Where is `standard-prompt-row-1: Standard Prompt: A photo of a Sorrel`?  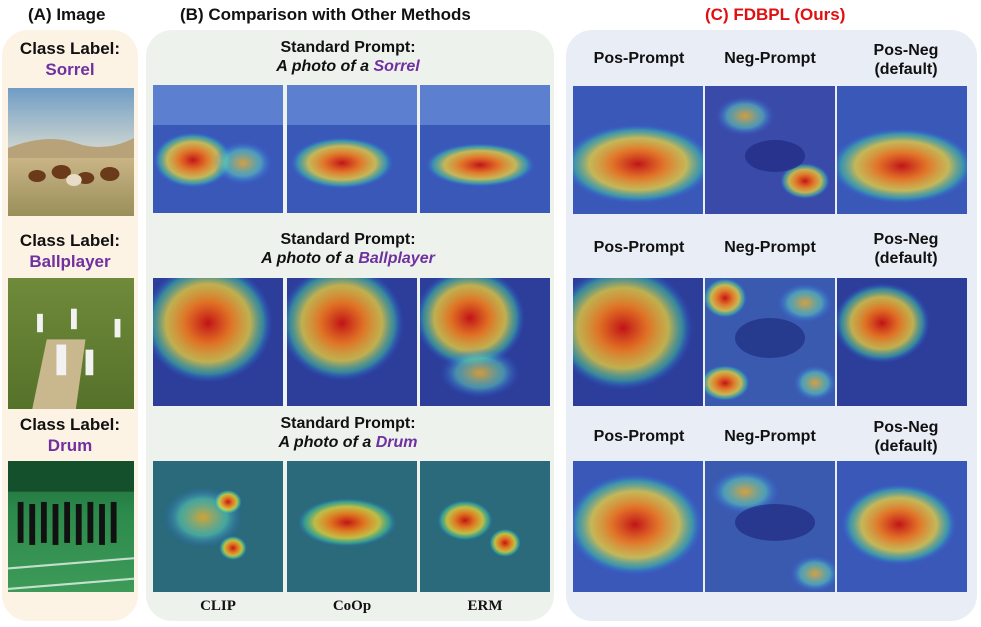
standard-prompt-row-1: Standard Prompt: A photo of a Sorrel is located at coordinates (348, 57).